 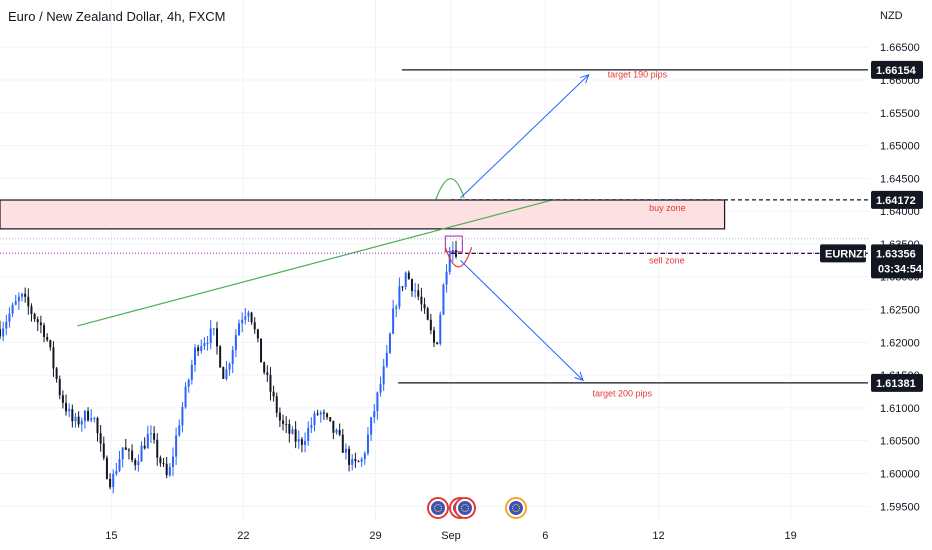 I want to click on chart-title: Euro / New Zealand Dollar, 4h, FXCM, so click(x=117, y=16).